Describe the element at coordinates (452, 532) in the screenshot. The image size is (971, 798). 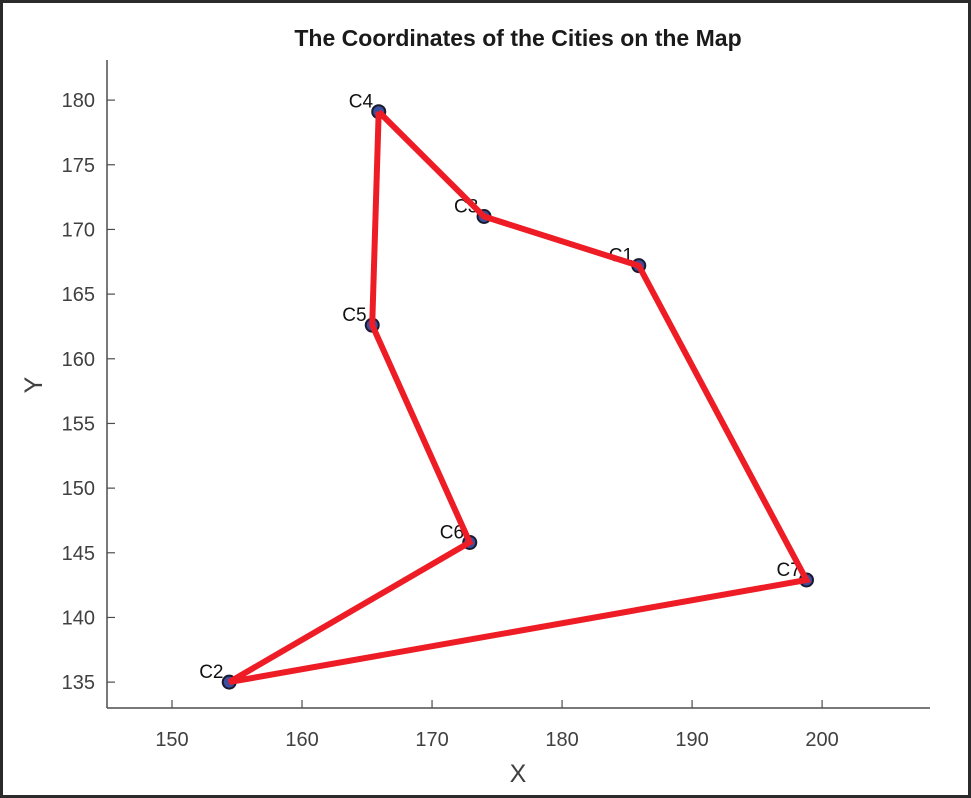
I see `city-label: C6` at that location.